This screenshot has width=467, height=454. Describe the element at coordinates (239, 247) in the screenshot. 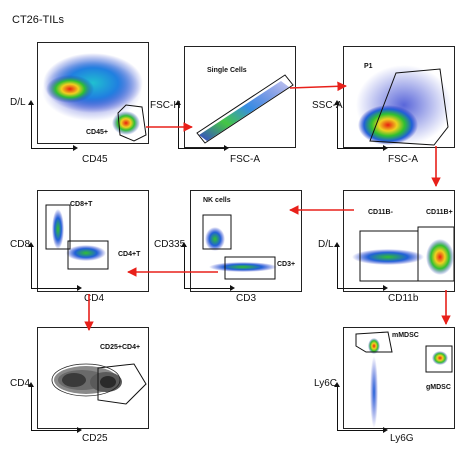

I see `density-nk` at that location.